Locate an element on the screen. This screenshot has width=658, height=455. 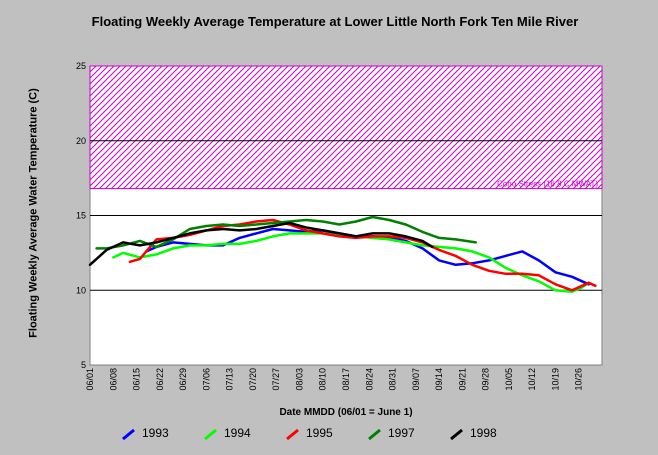
coho-stress-label: Coho Stress (16.8 C MWAT) is located at coordinates (547, 184).